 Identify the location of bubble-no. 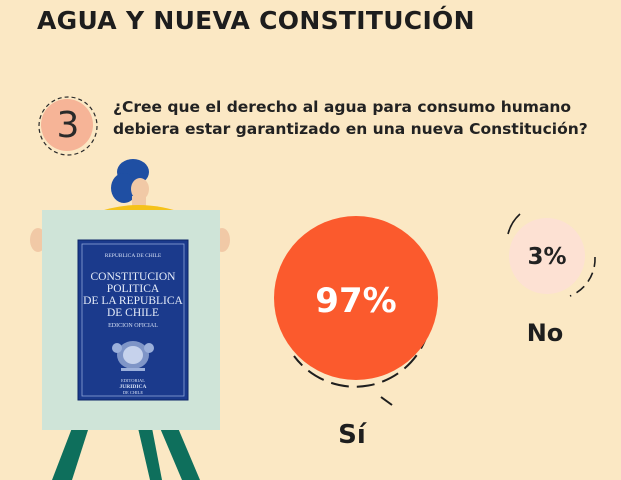
(547, 256).